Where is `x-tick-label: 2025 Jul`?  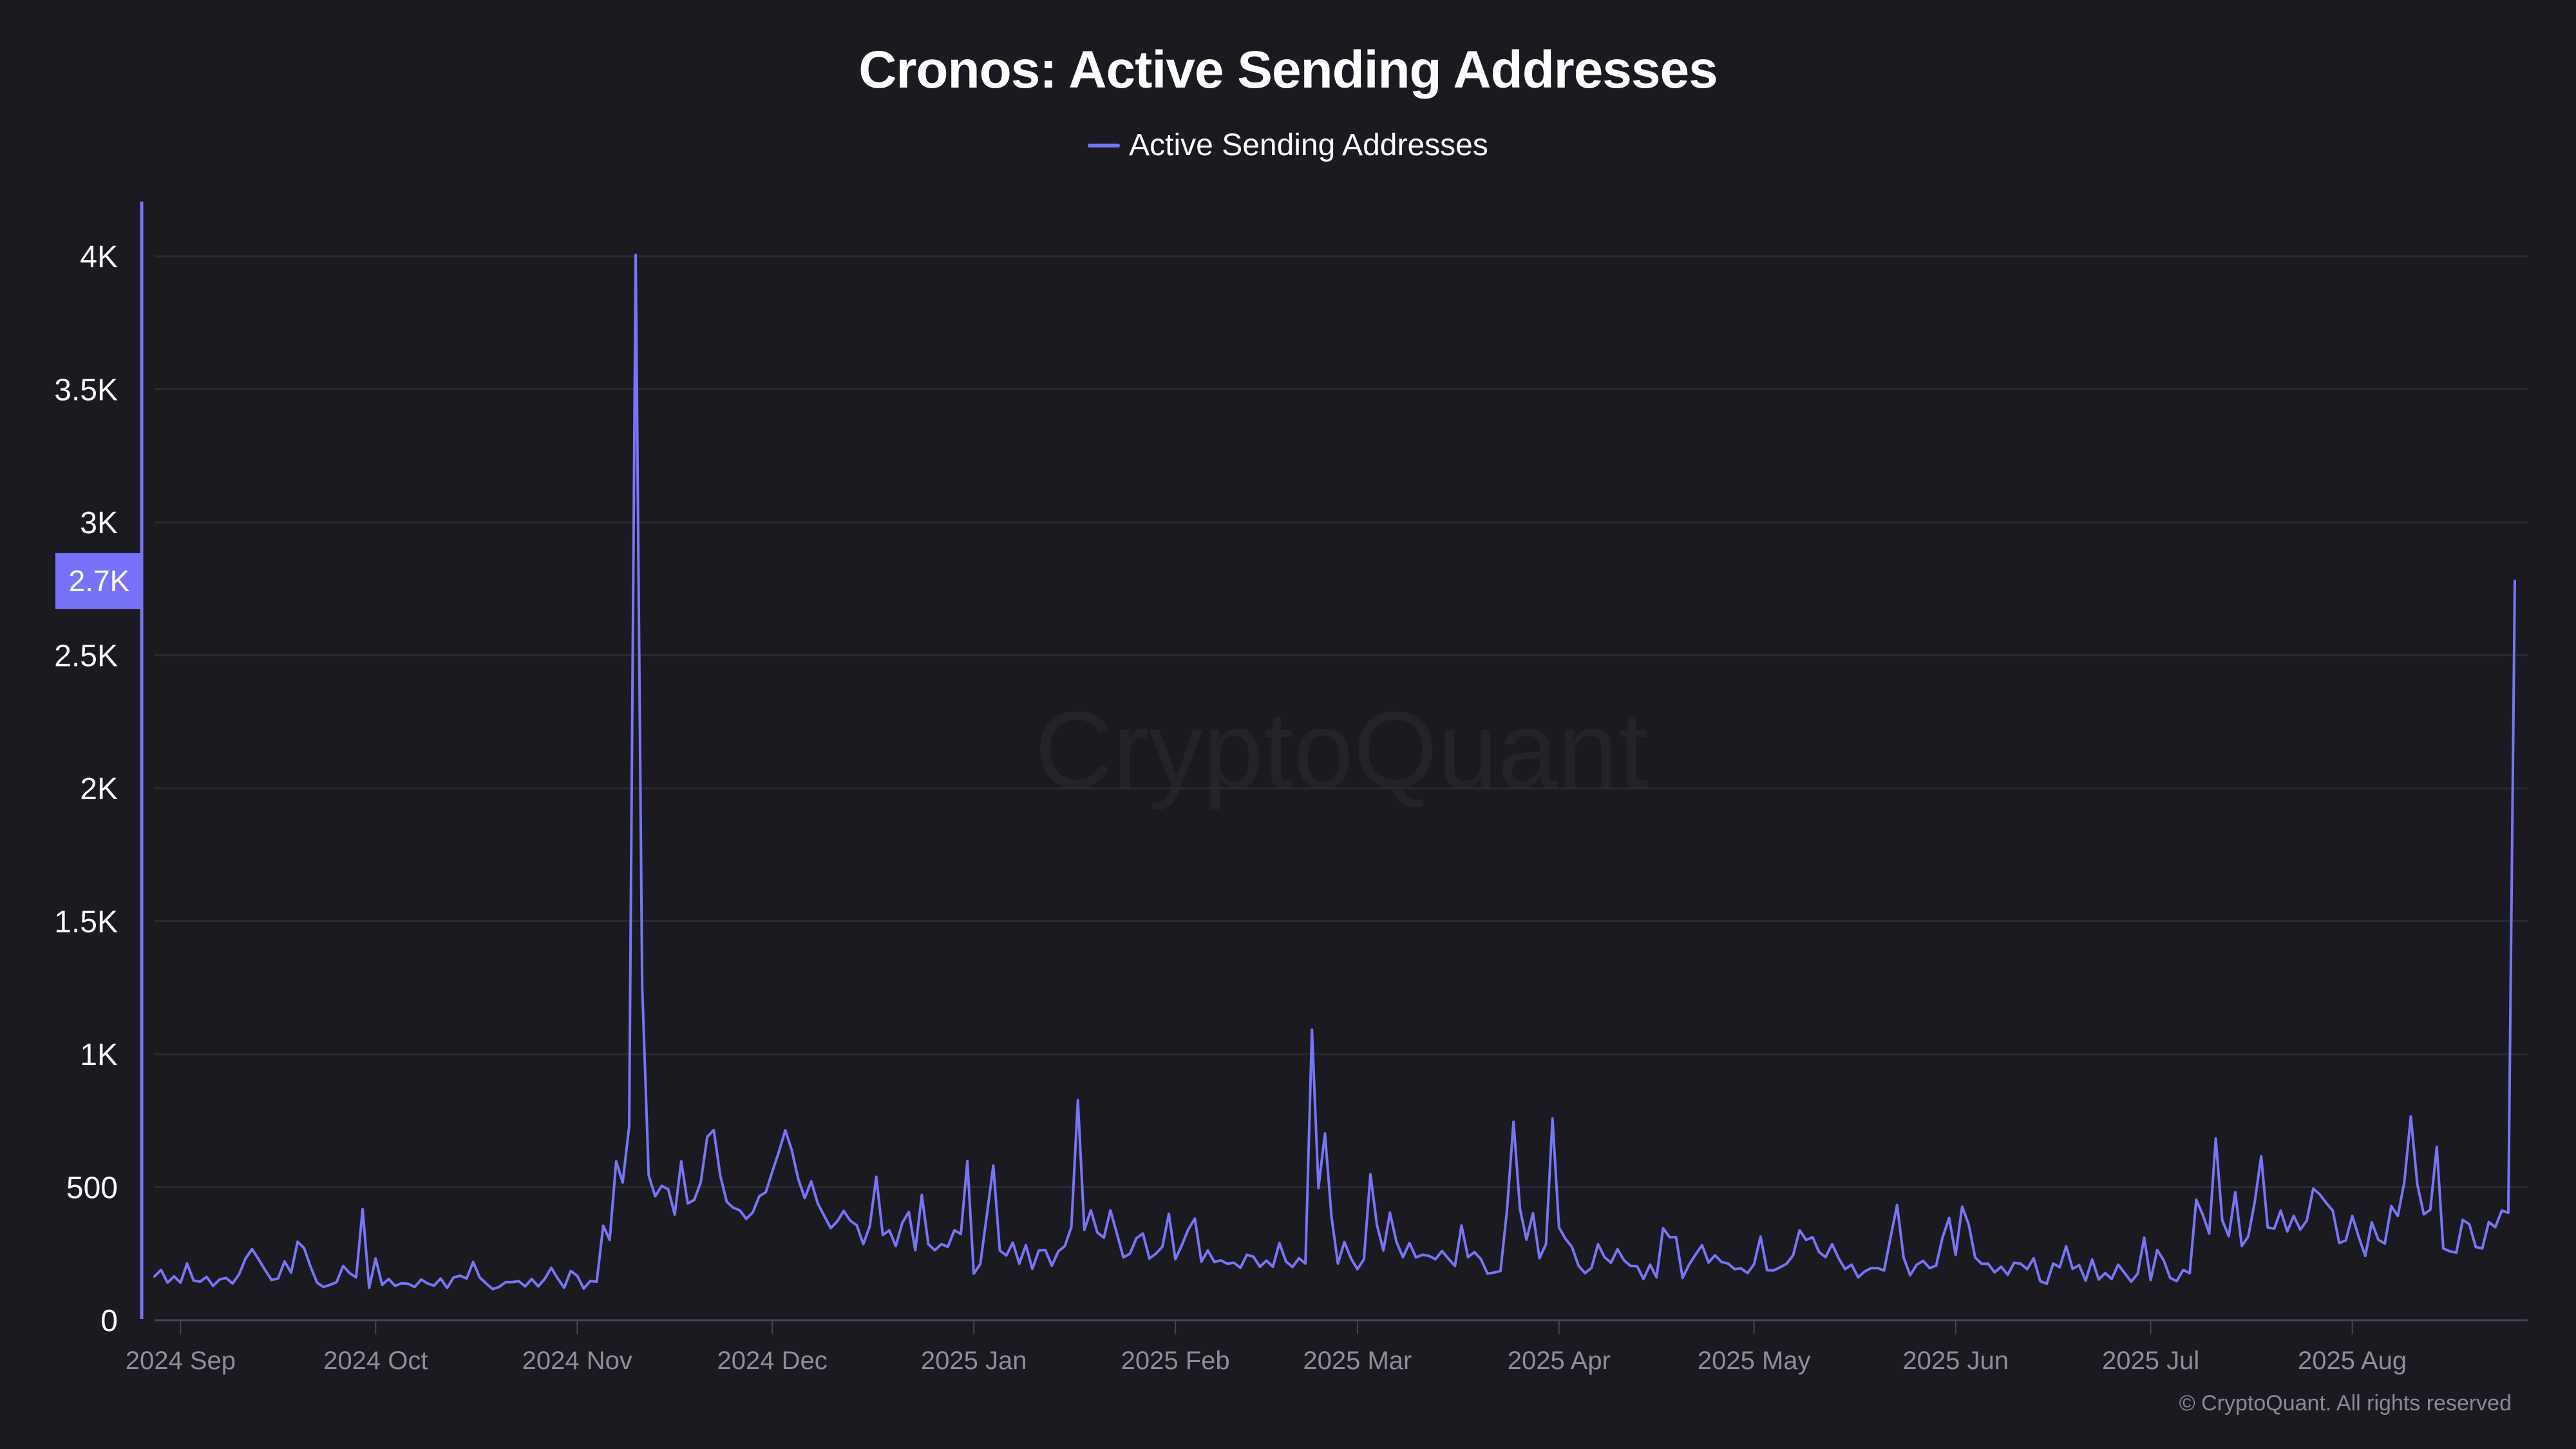 x-tick-label: 2025 Jul is located at coordinates (2150, 1361).